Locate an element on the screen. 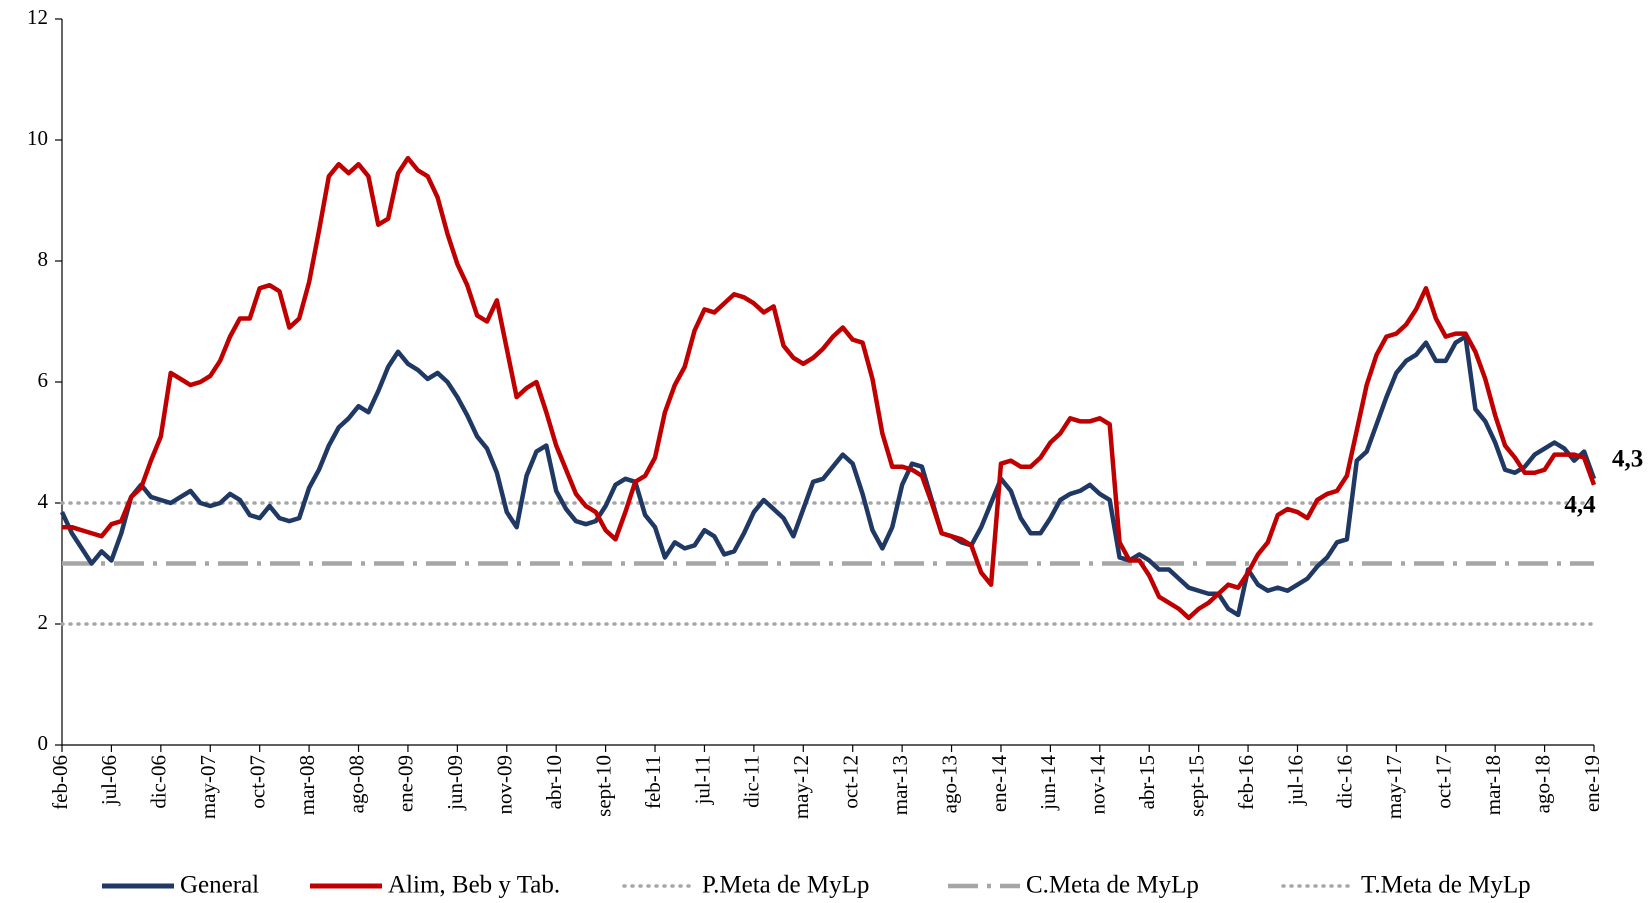 The height and width of the screenshot is (903, 1652). x-tick-label: oct-17 is located at coordinates (1444, 782).